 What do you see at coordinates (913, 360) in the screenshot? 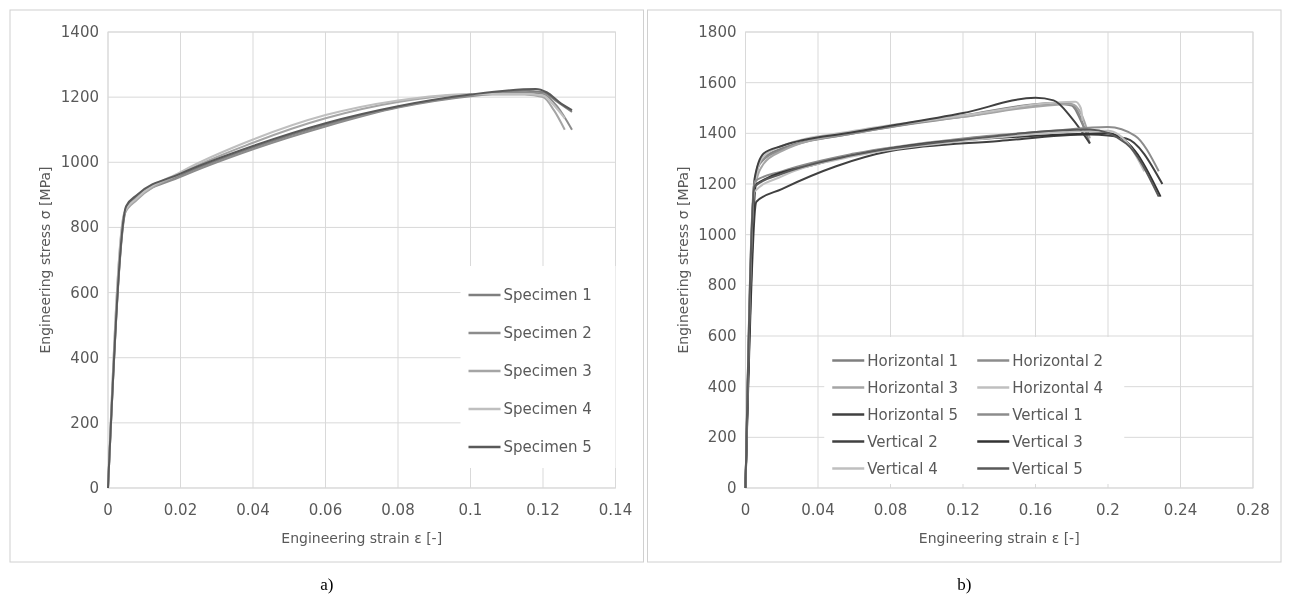
I see `legend-label: Horizontal 1` at bounding box center [913, 360].